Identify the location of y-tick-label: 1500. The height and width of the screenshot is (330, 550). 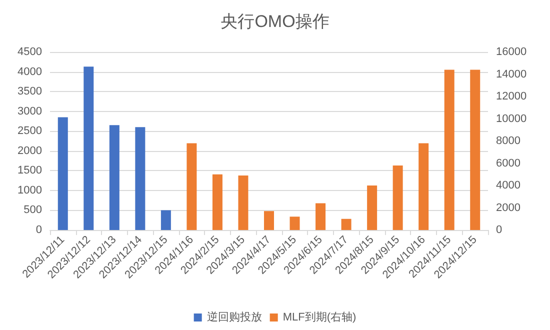
(30, 170).